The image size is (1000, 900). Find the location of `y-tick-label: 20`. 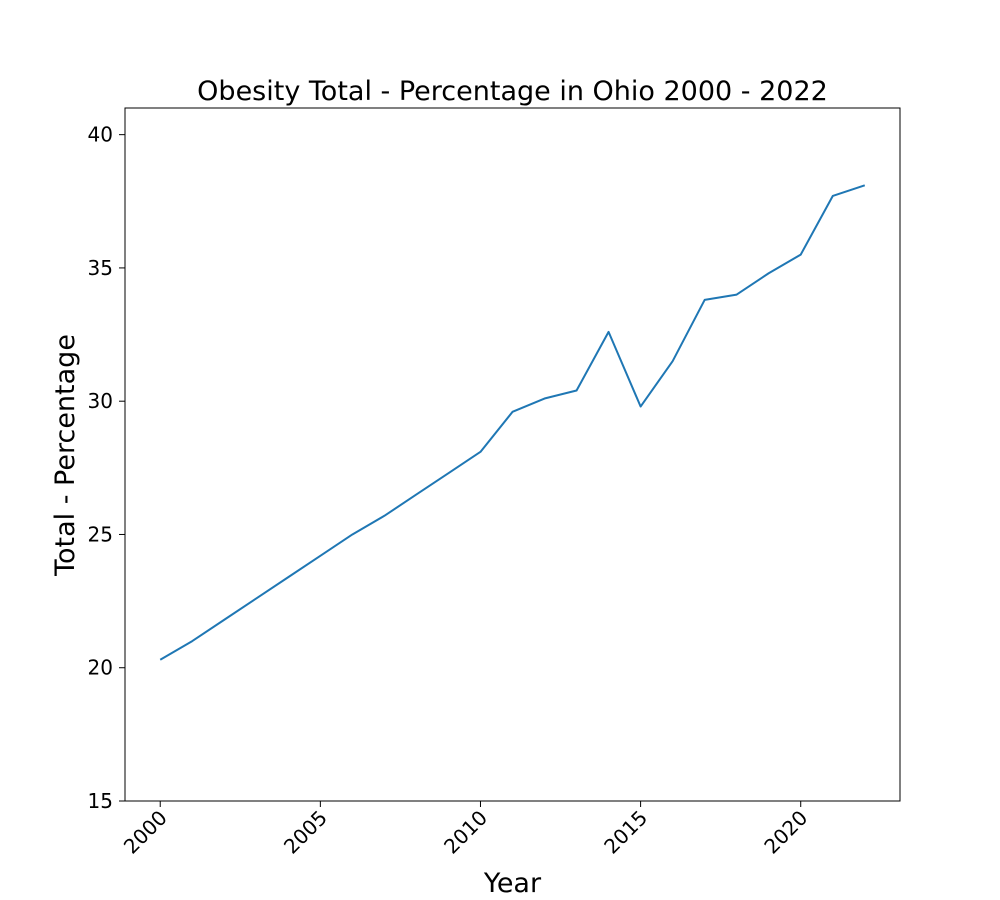

y-tick-label: 20 is located at coordinates (100, 668).